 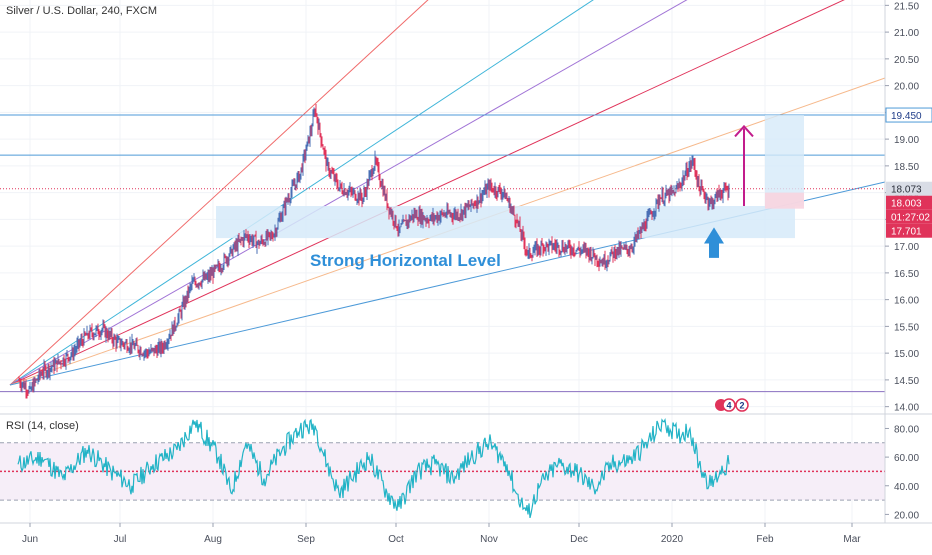 I want to click on time-axis-label: Oct, so click(x=396, y=539).